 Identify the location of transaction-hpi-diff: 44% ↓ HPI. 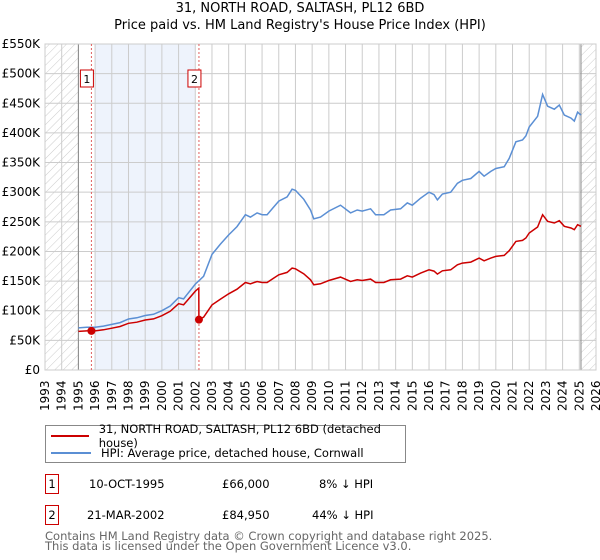
(343, 515).